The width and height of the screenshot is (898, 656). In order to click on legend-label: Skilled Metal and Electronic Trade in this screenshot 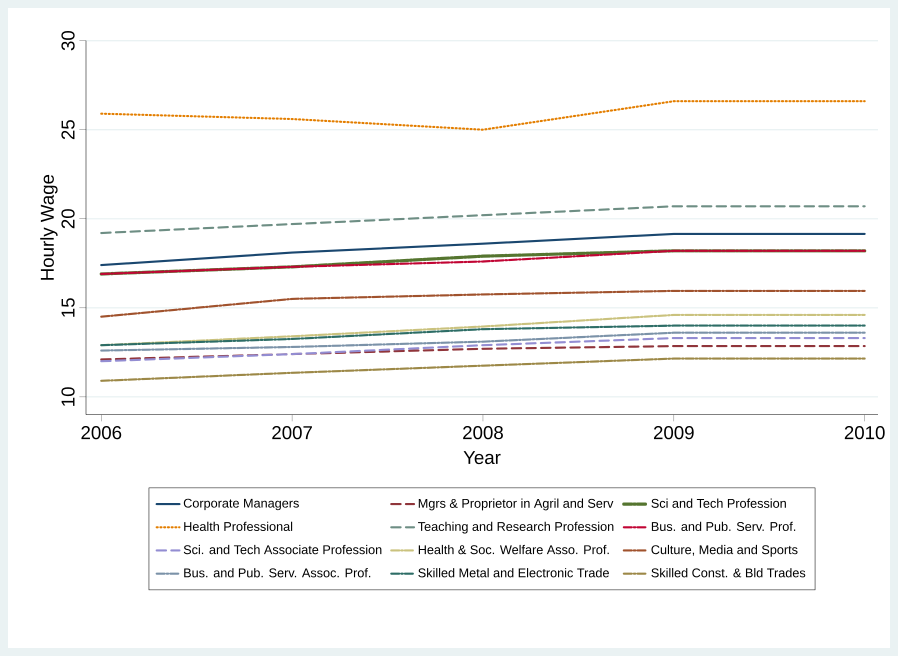, I will do `click(513, 573)`.